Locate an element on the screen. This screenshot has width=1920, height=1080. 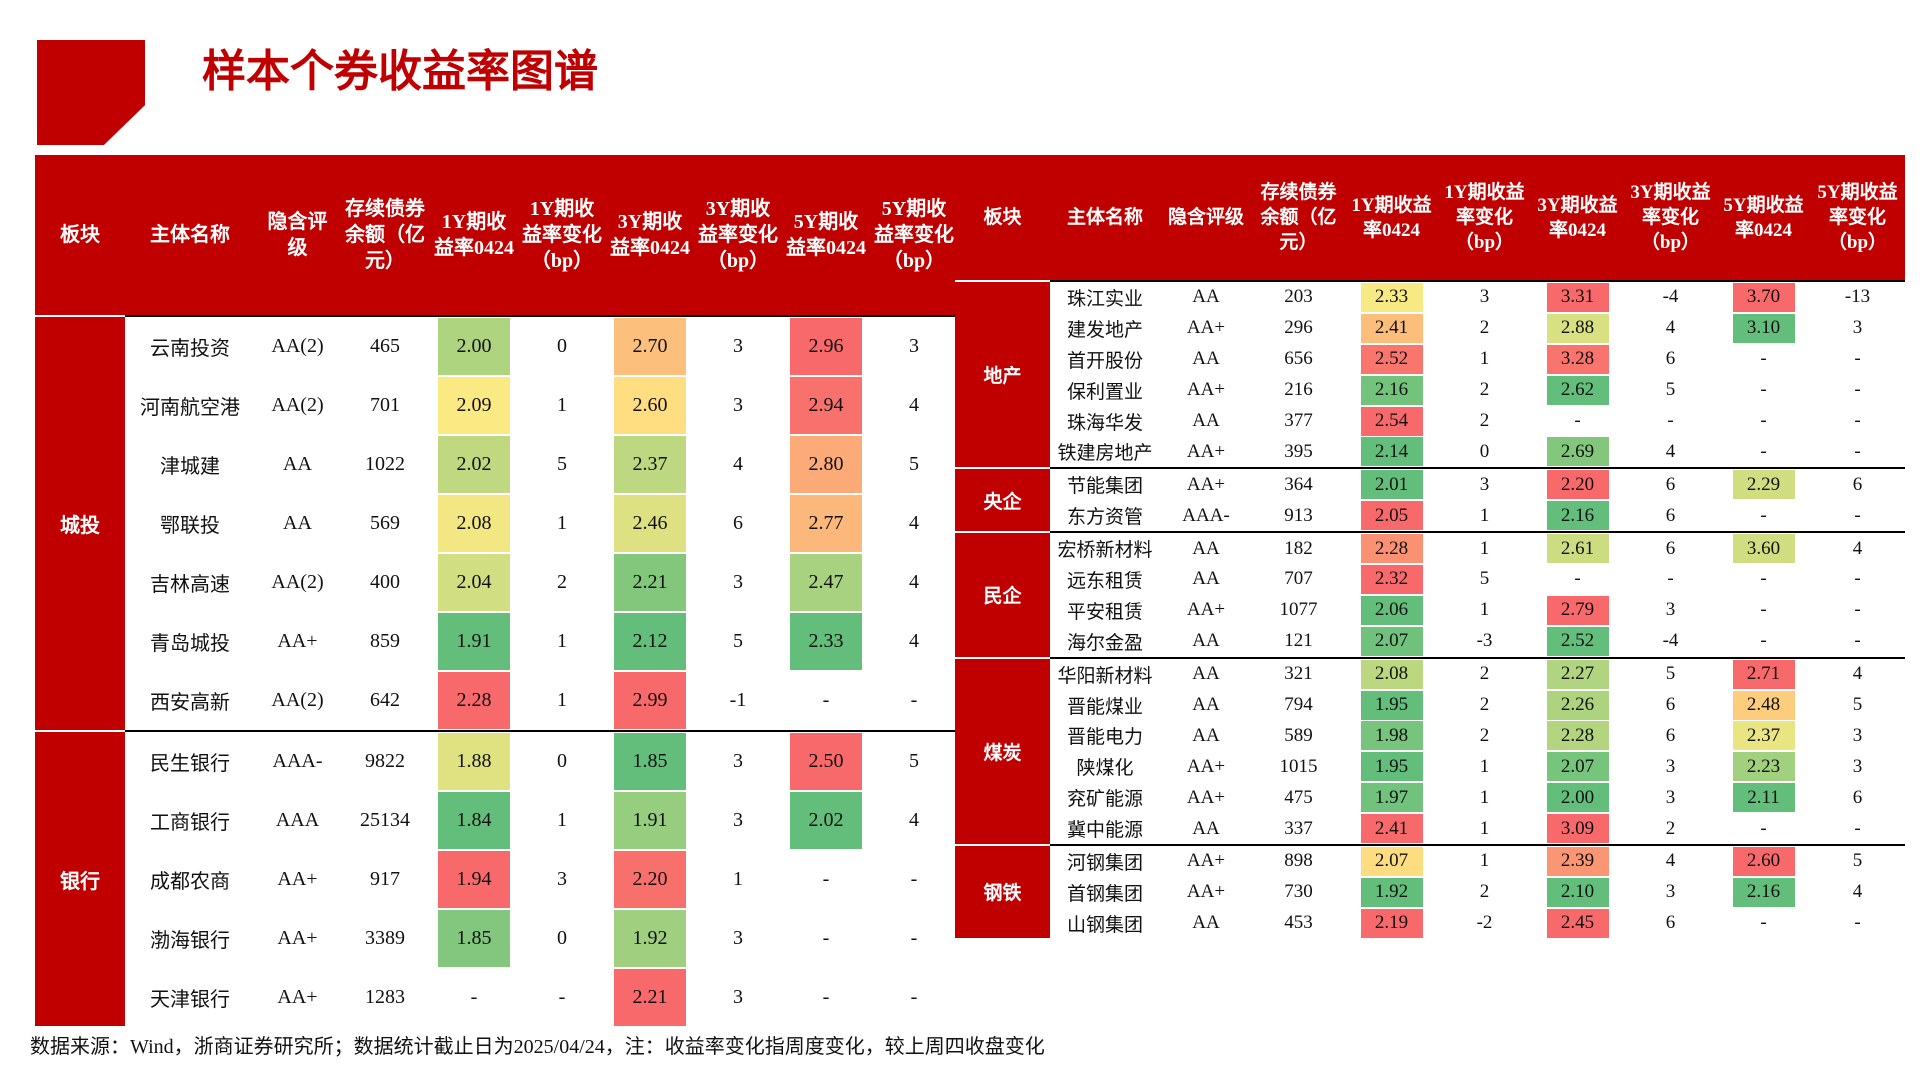
table-cell: 2.02 is located at coordinates (474, 464).